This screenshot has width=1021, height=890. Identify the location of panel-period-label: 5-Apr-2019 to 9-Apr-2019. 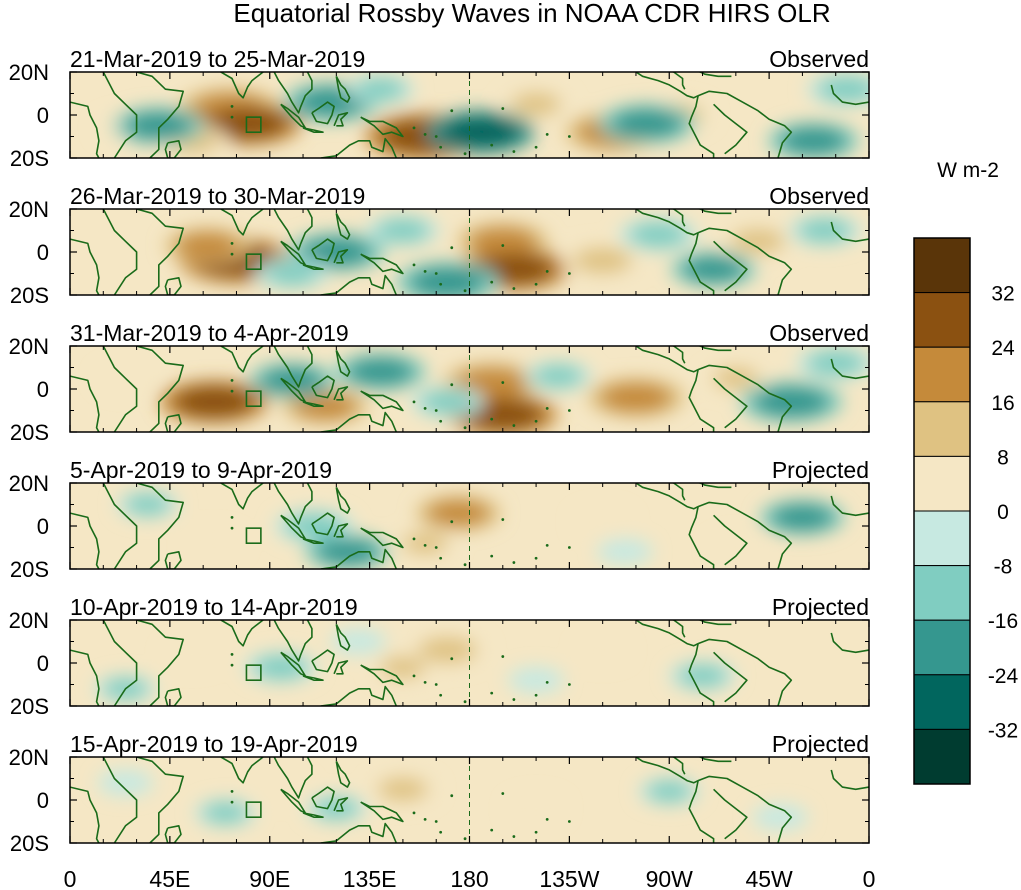
(201, 470).